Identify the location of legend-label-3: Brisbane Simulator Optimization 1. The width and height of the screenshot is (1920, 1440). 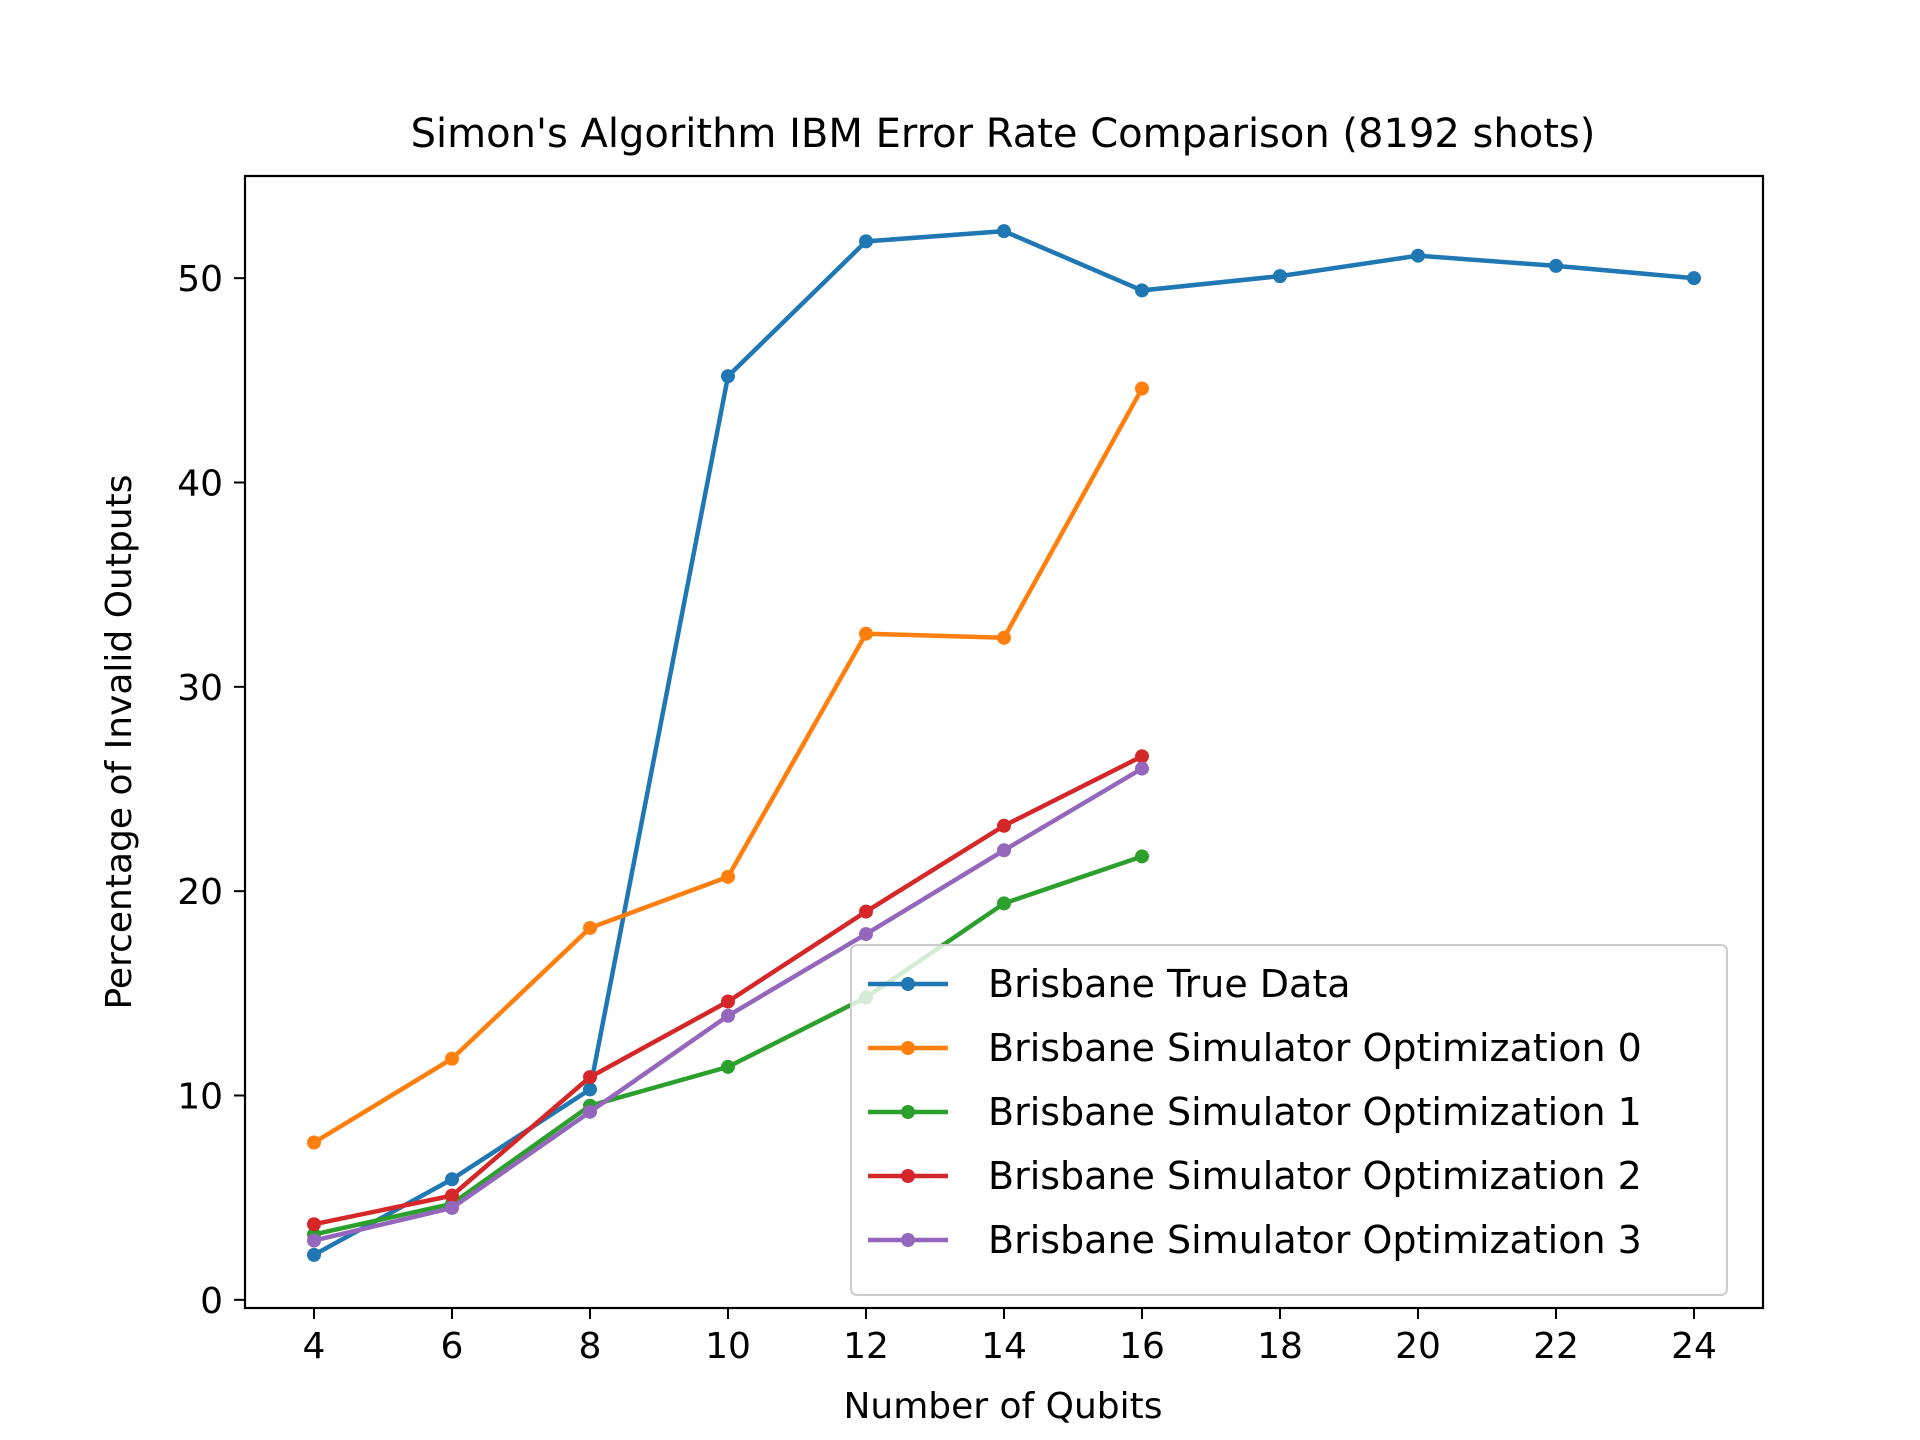
(1315, 1112).